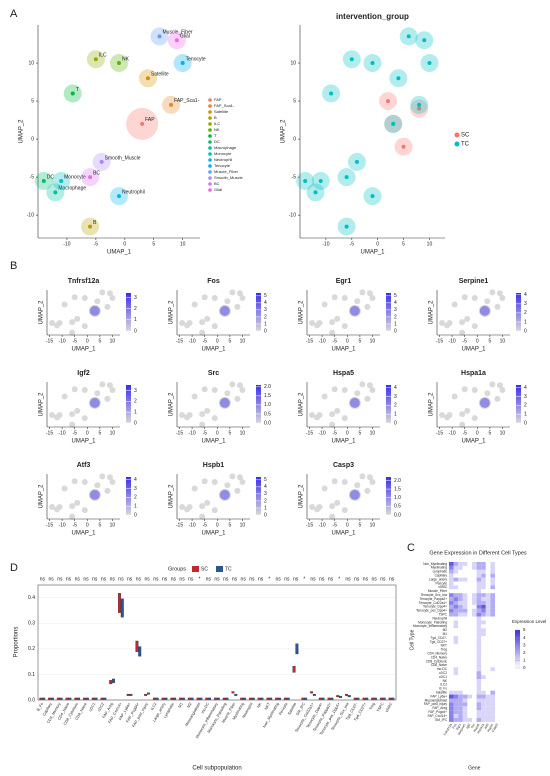 This screenshot has width=550, height=776. Describe the element at coordinates (215, 135) in the screenshot. I see `legend-label: T` at that location.